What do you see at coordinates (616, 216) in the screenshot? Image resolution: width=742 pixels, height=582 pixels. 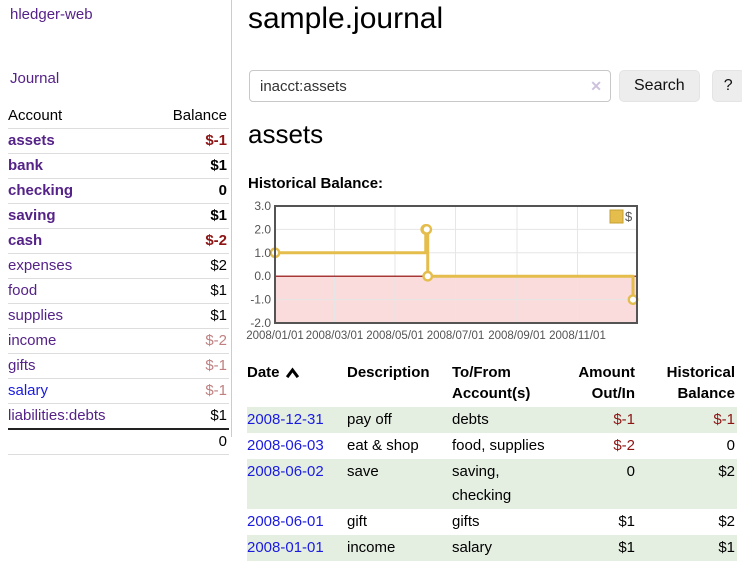 I see `legend-swatch` at bounding box center [616, 216].